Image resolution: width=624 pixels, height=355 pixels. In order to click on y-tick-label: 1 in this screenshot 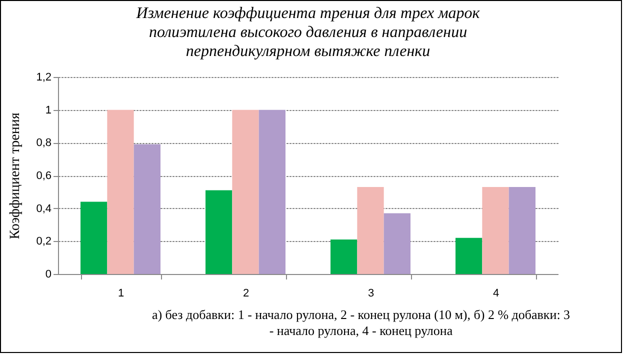, I will do `click(48, 110)`.